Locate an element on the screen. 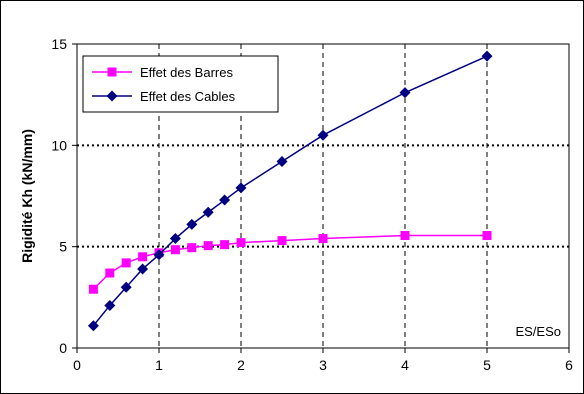 This screenshot has height=394, width=584. x-tick-label: 5 is located at coordinates (487, 365).